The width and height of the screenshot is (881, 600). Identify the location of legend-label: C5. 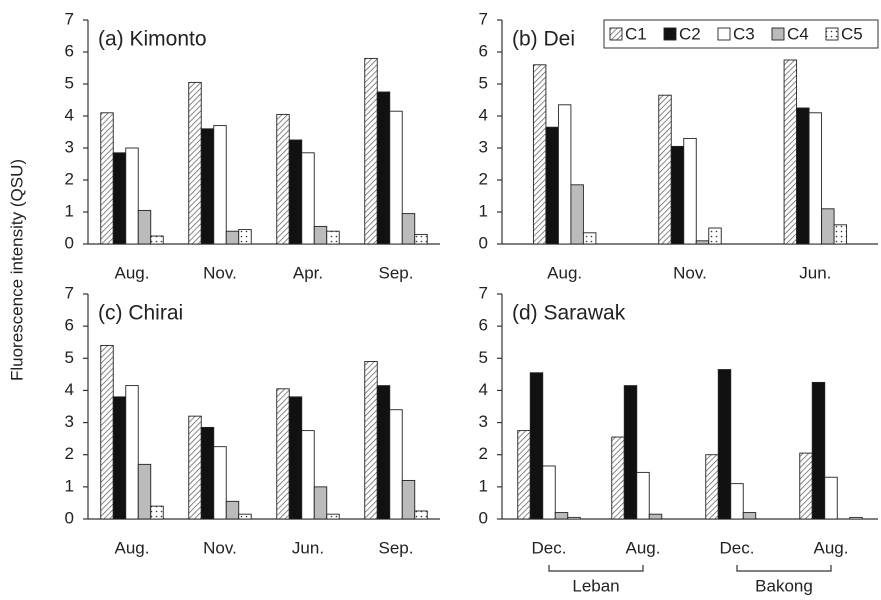
(852, 33).